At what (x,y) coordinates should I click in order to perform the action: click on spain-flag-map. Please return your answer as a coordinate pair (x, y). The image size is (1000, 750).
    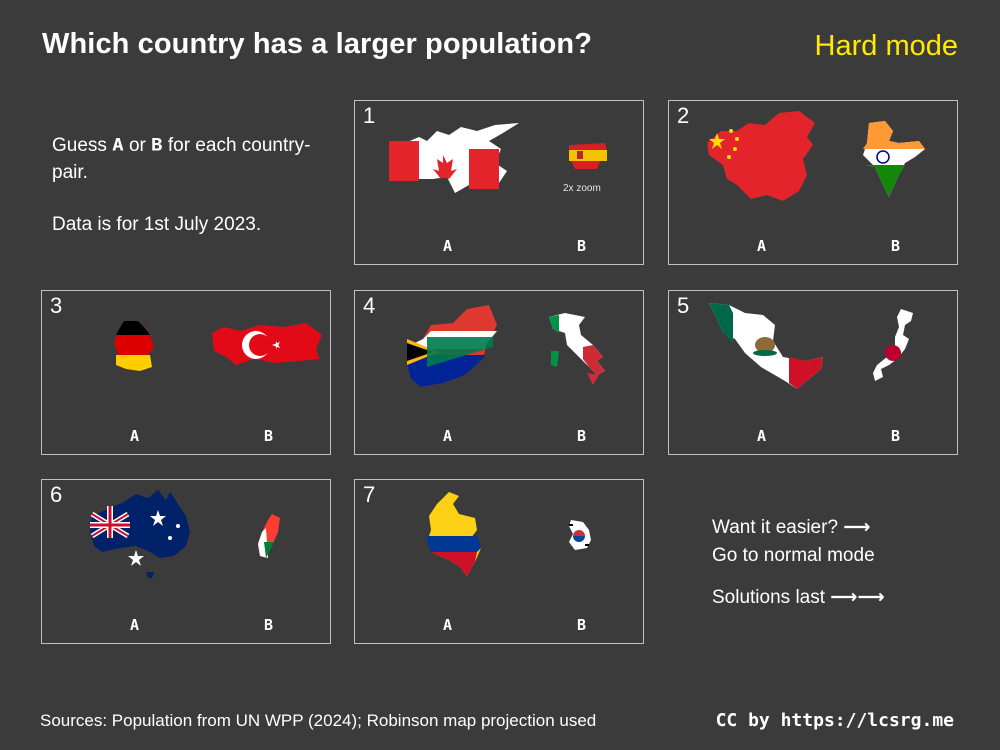
    Looking at the image, I should click on (588, 156).